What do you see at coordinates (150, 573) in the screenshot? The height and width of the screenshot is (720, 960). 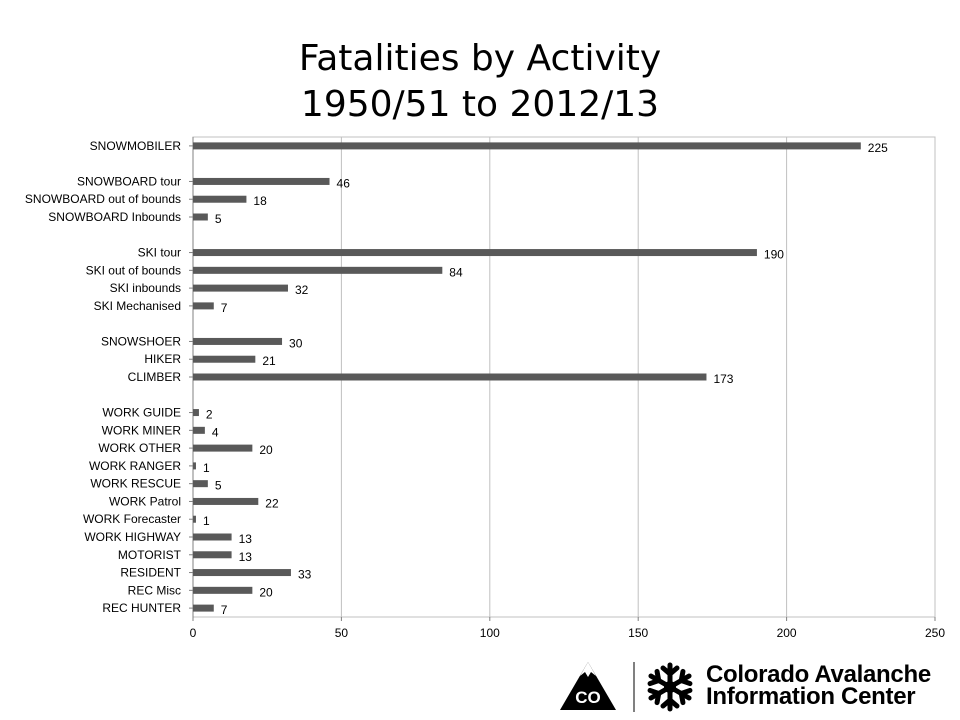 I see `category-label: RESIDENT` at bounding box center [150, 573].